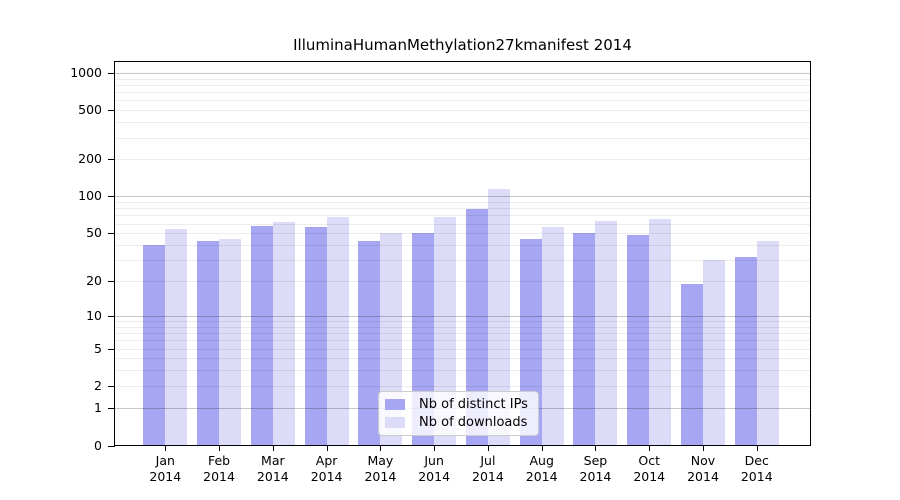 The width and height of the screenshot is (900, 500). Describe the element at coordinates (90, 196) in the screenshot. I see `y-tick-label: 100` at that location.